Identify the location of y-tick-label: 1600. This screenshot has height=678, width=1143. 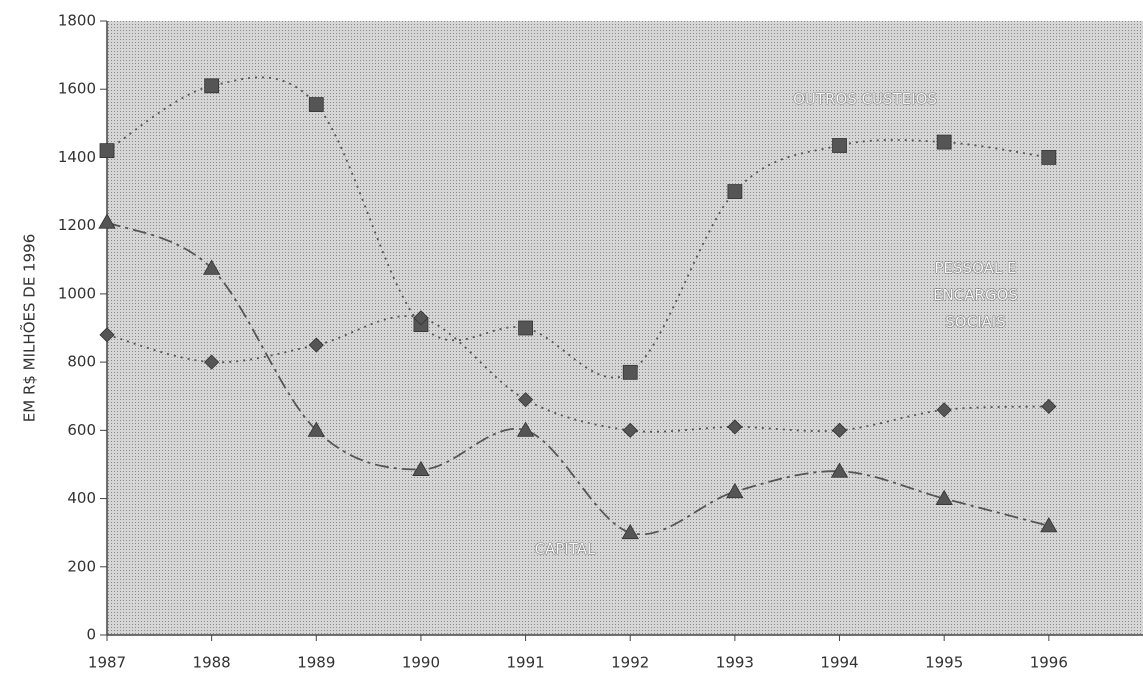
(77, 89).